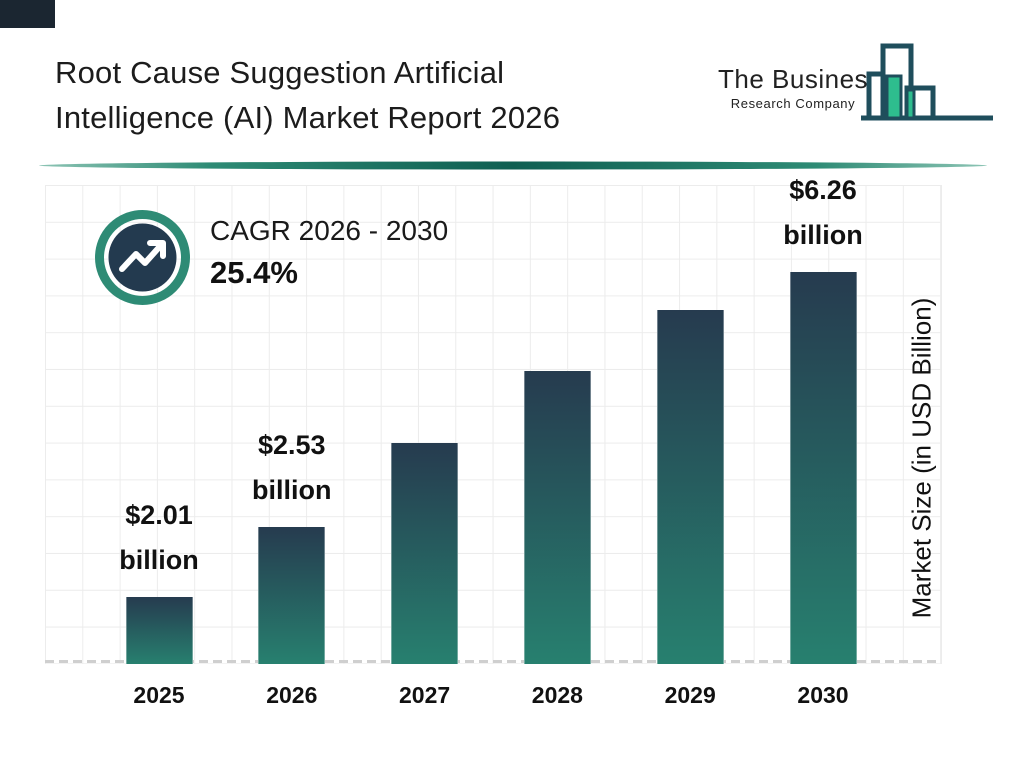 This screenshot has width=1024, height=768. Describe the element at coordinates (329, 230) in the screenshot. I see `cagr-label: CAGR 2026 - 2030` at that location.